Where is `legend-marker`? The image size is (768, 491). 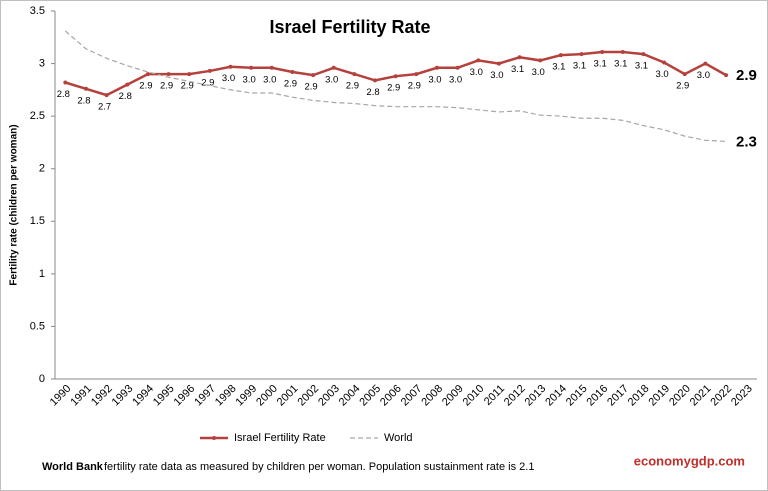
legend-marker is located at coordinates (214, 438).